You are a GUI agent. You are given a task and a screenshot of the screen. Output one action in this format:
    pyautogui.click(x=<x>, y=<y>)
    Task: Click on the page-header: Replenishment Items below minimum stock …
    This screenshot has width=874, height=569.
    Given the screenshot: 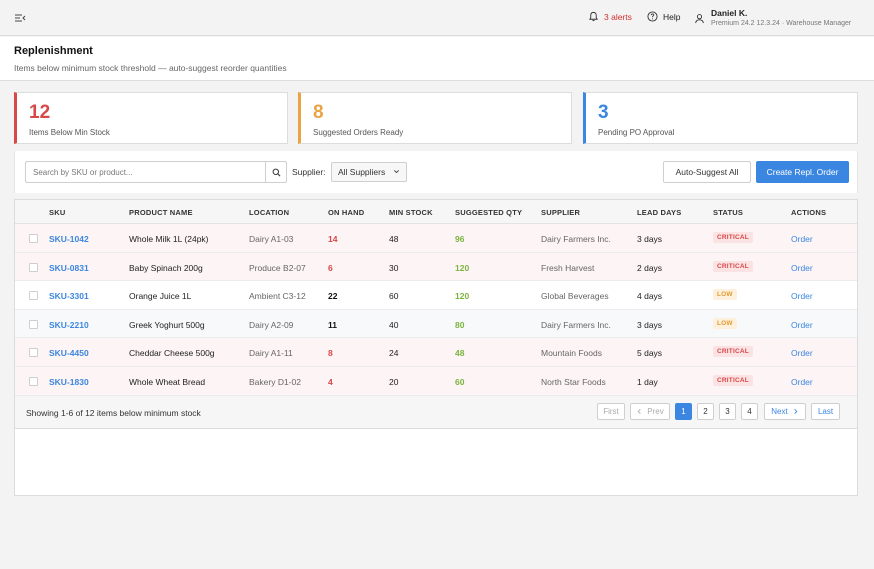 What is the action you would take?
    pyautogui.click(x=437, y=59)
    